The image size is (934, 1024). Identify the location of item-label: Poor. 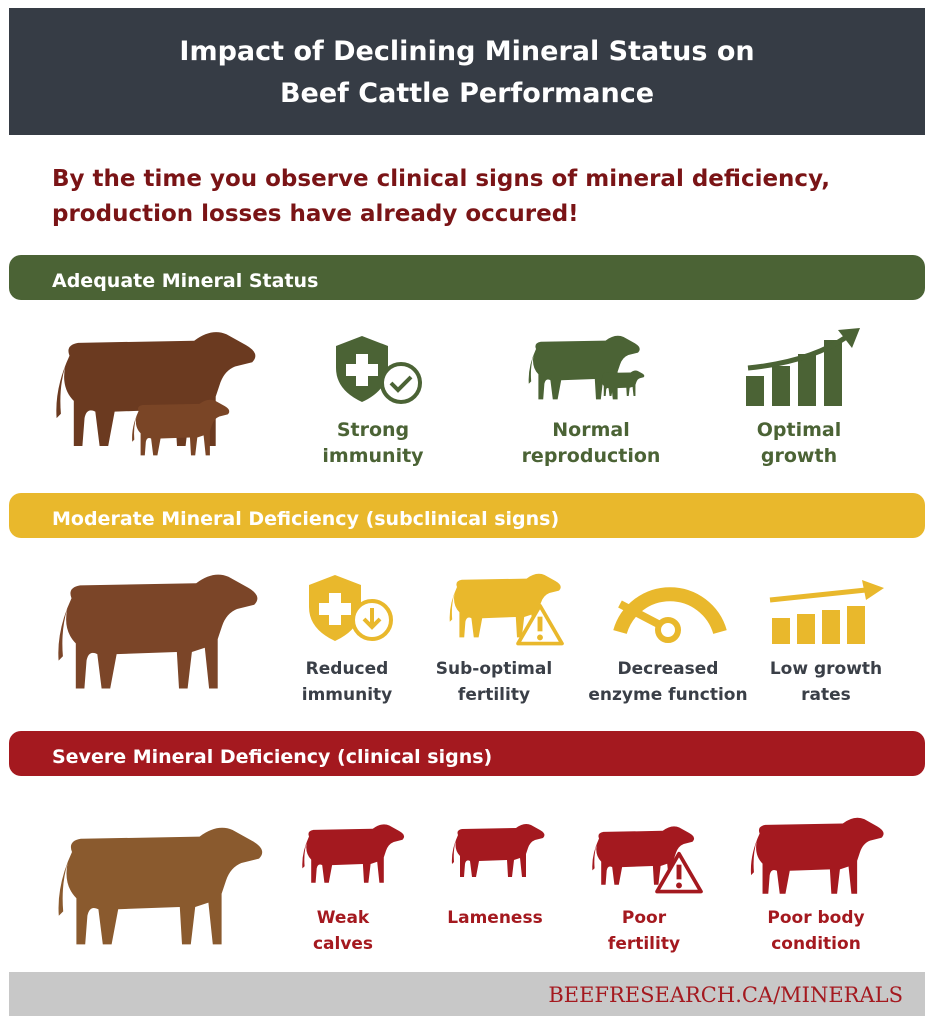
(644, 918).